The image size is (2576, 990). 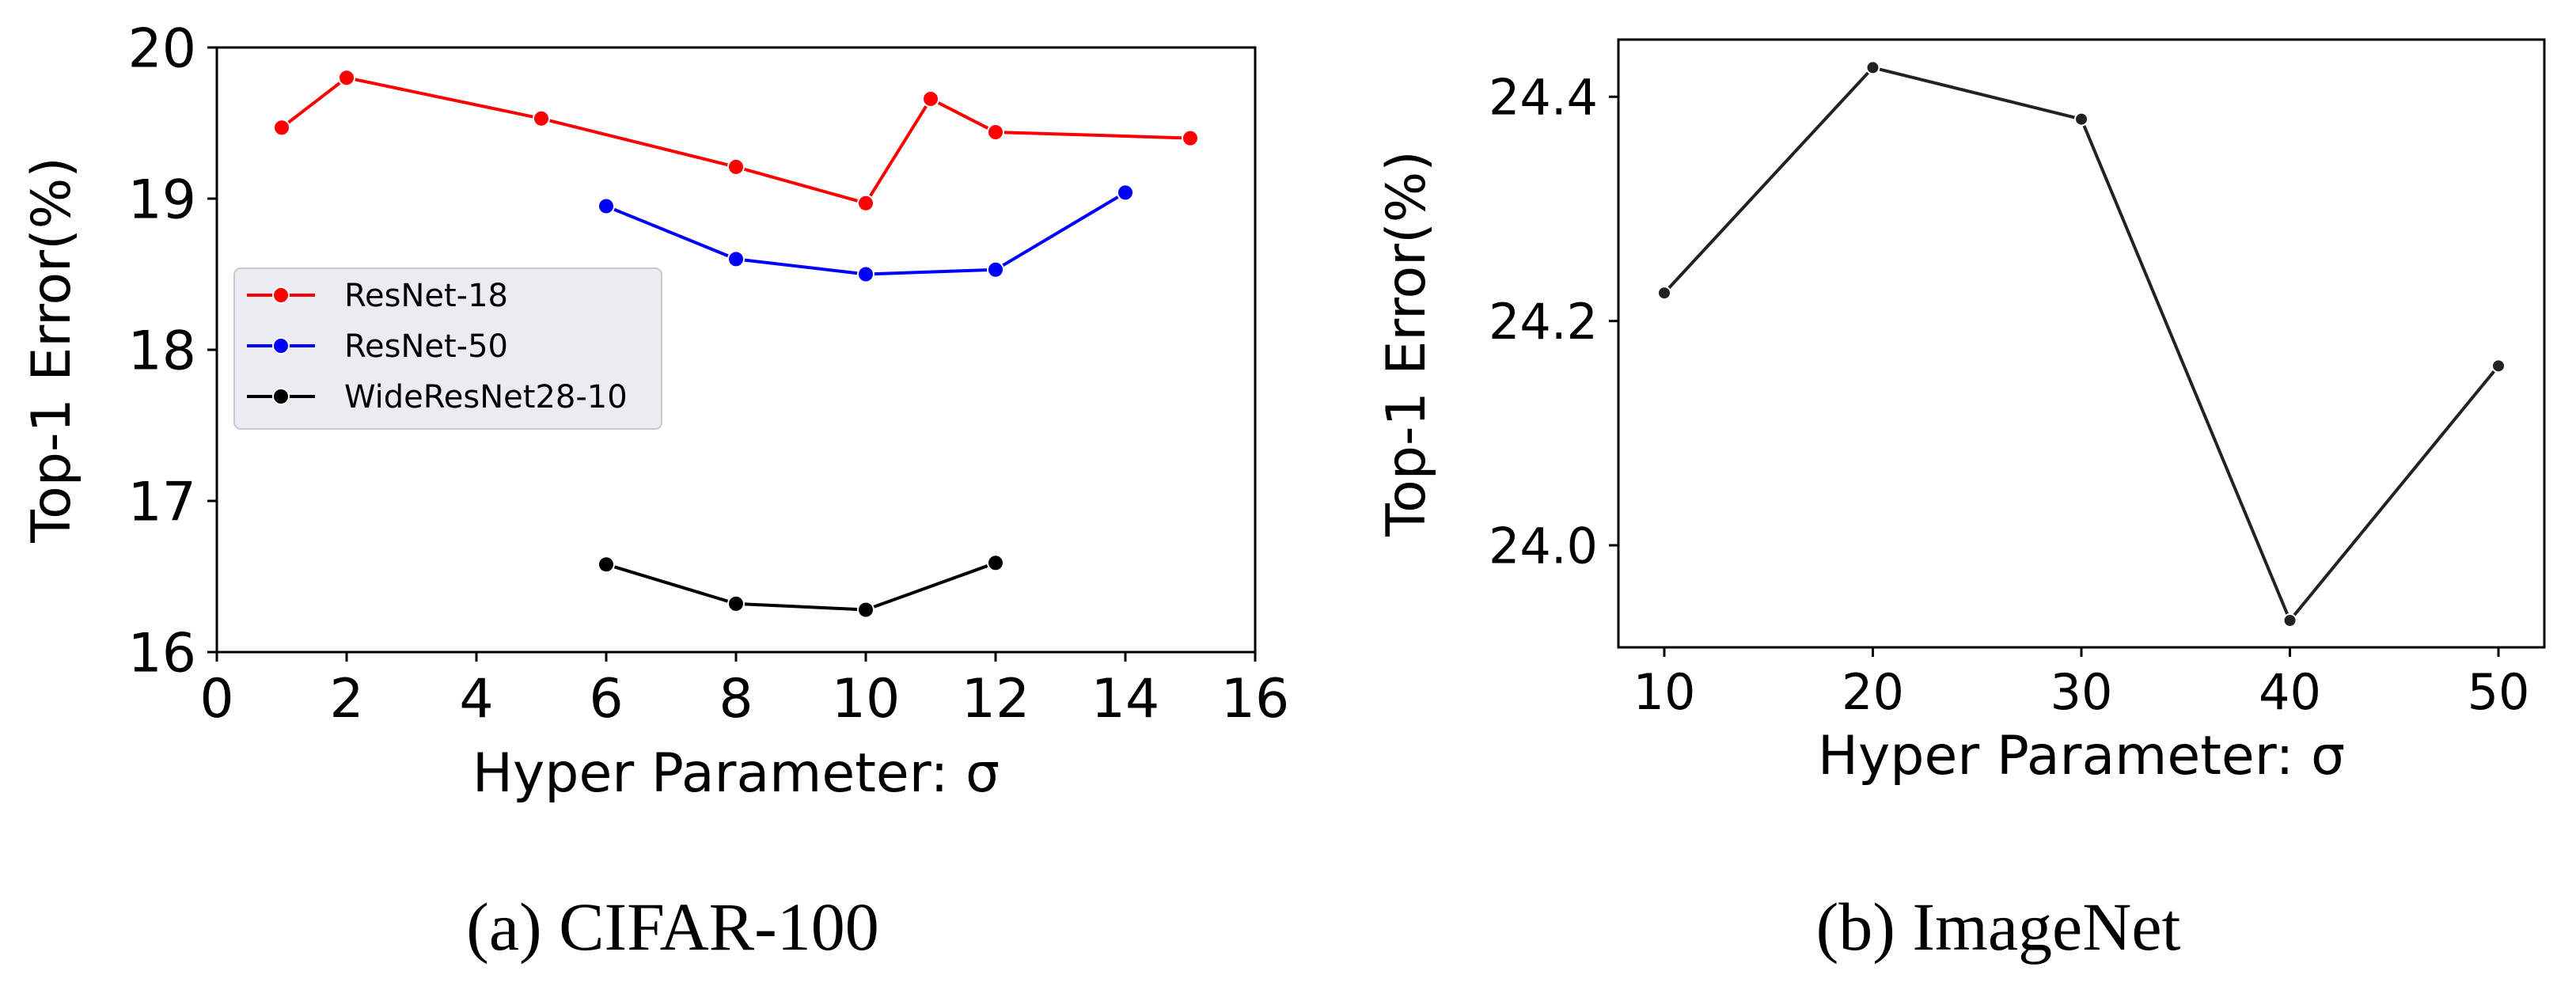 I want to click on y-tick-label: 16, so click(x=161, y=653).